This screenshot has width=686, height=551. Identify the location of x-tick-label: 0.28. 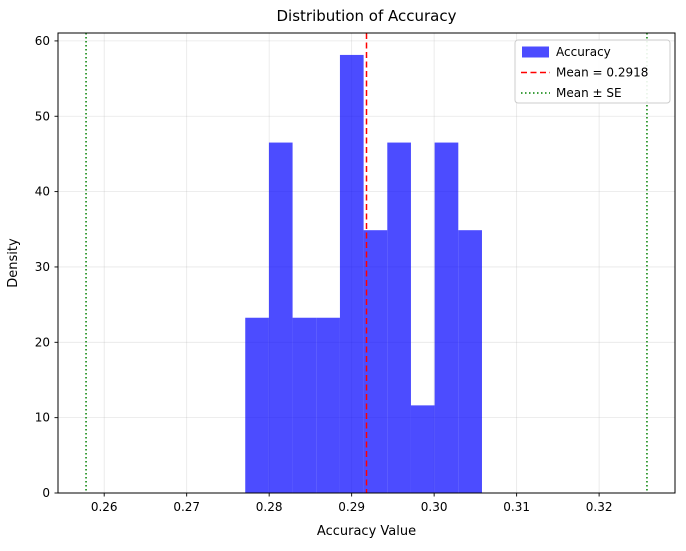
(269, 507).